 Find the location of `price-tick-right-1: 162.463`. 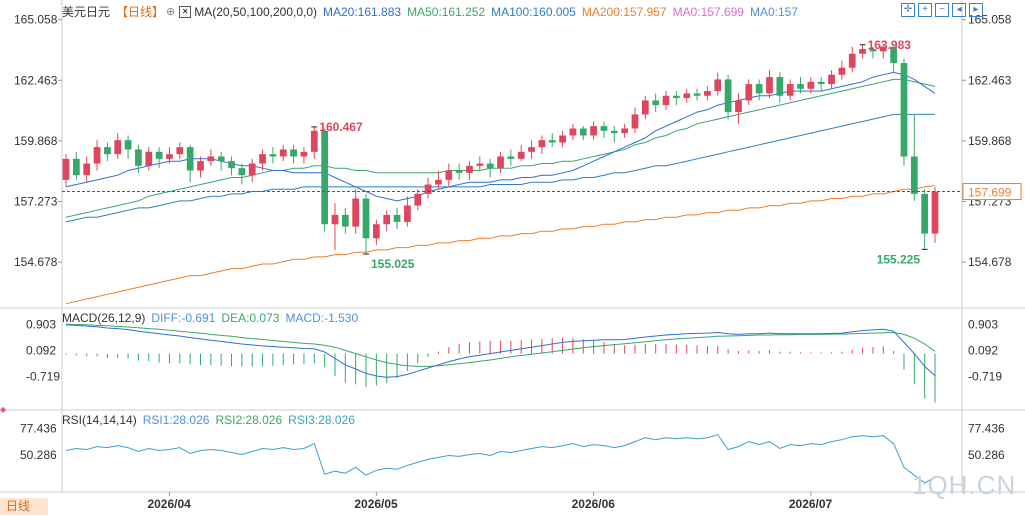

price-tick-right-1: 162.463 is located at coordinates (990, 80).